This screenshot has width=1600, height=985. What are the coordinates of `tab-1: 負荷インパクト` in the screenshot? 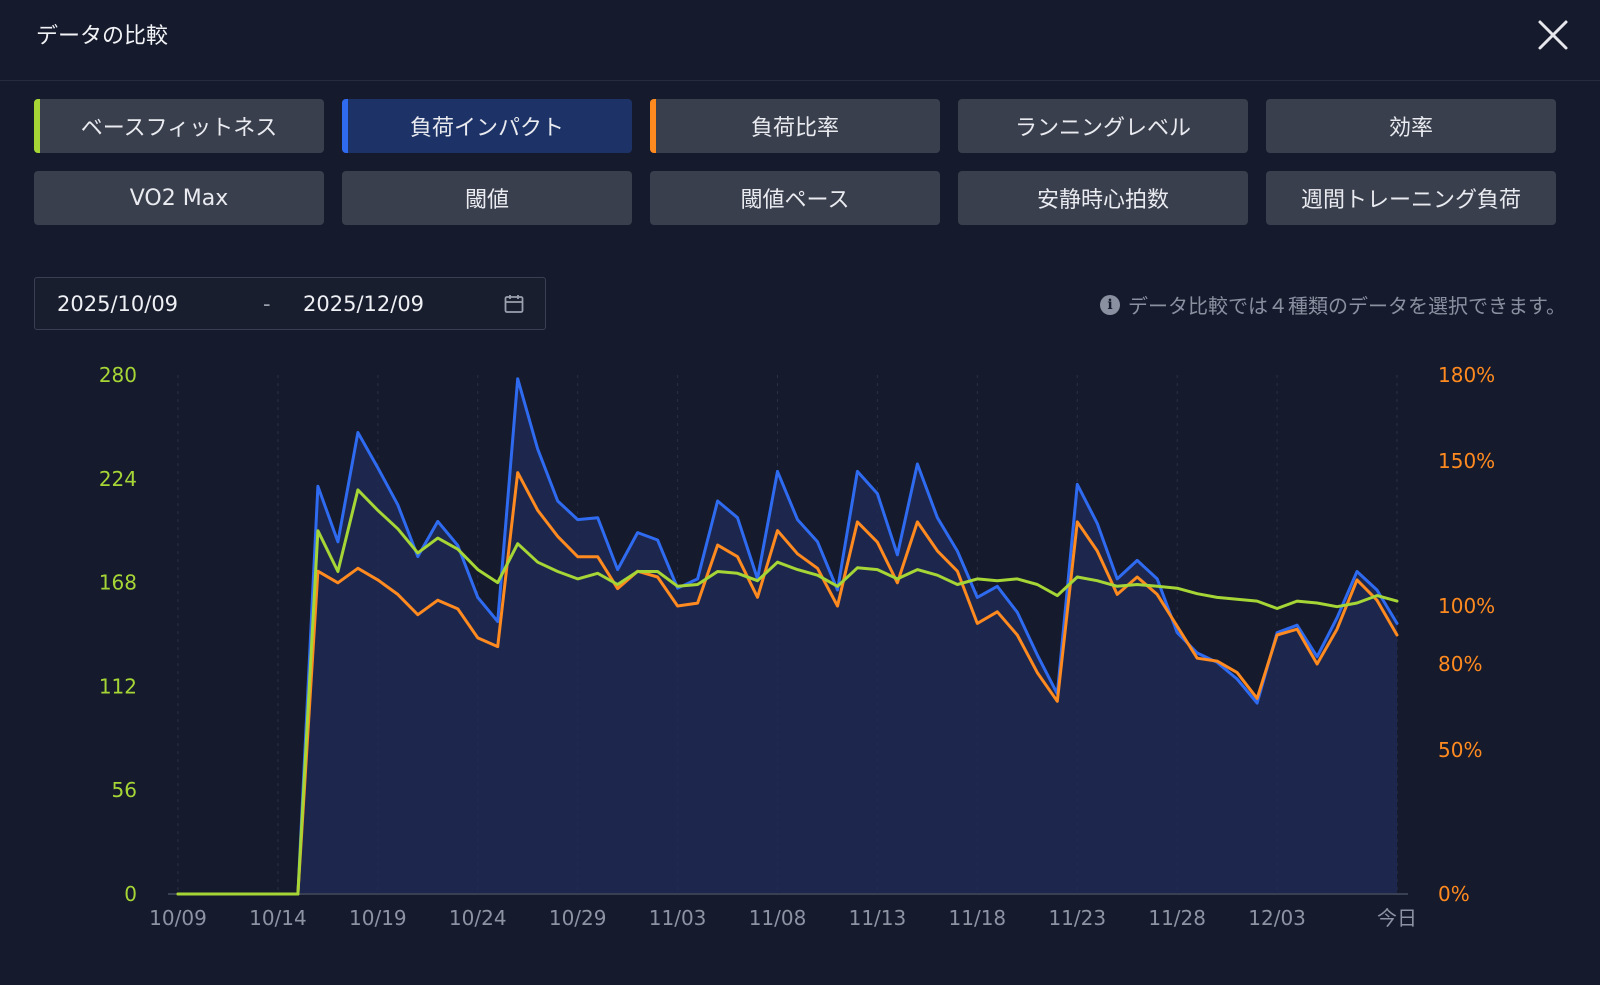 It's located at (487, 126).